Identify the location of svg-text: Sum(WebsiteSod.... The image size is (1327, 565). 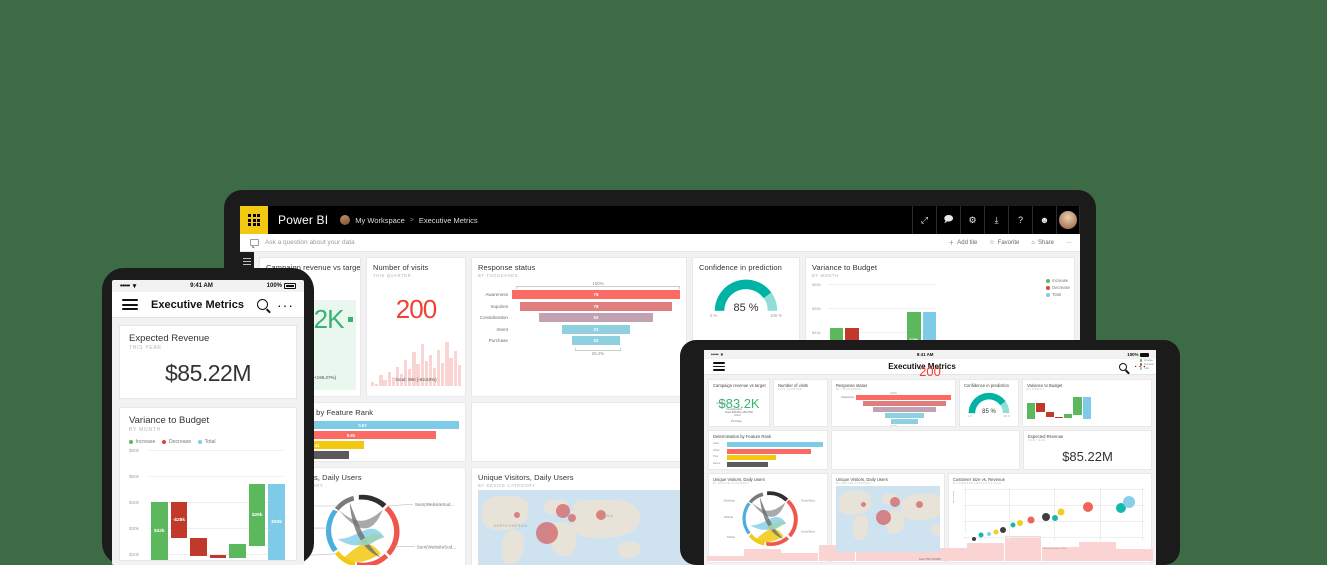
(436, 546).